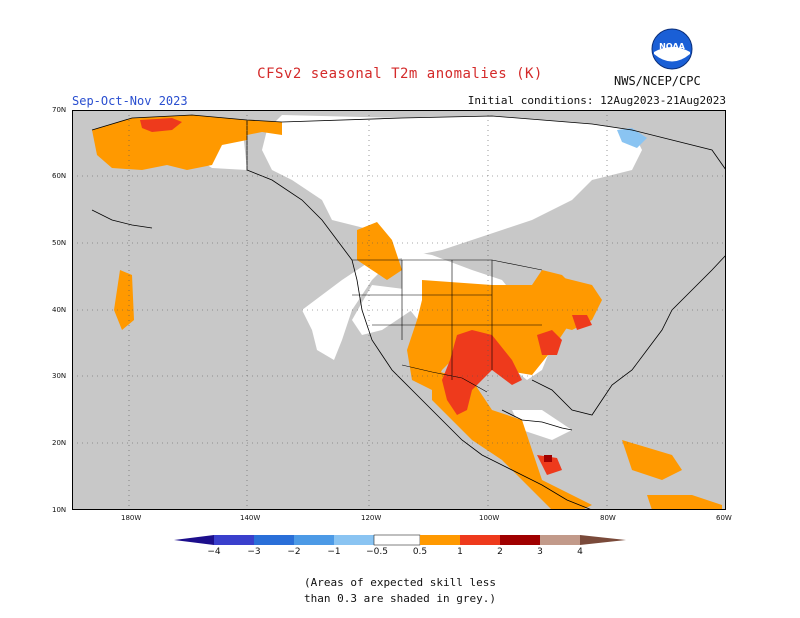  What do you see at coordinates (489, 518) in the screenshot?
I see `lon-label-100w: 100W` at bounding box center [489, 518].